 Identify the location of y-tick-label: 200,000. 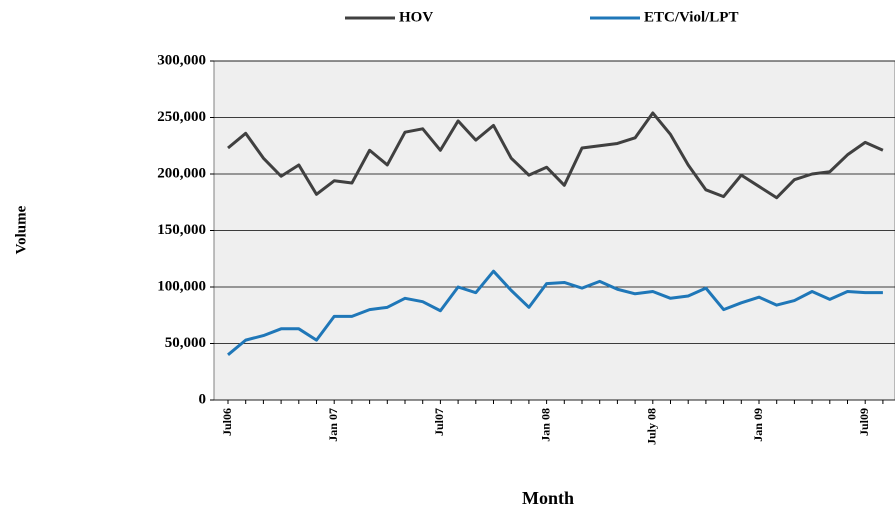
(181, 173).